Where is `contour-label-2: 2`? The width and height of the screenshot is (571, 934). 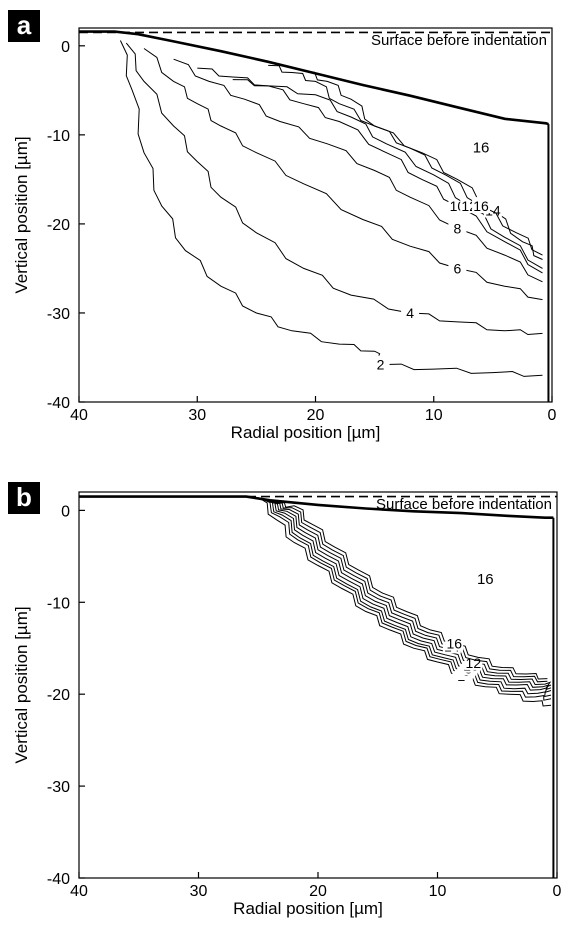 contour-label-2: 2 is located at coordinates (381, 365).